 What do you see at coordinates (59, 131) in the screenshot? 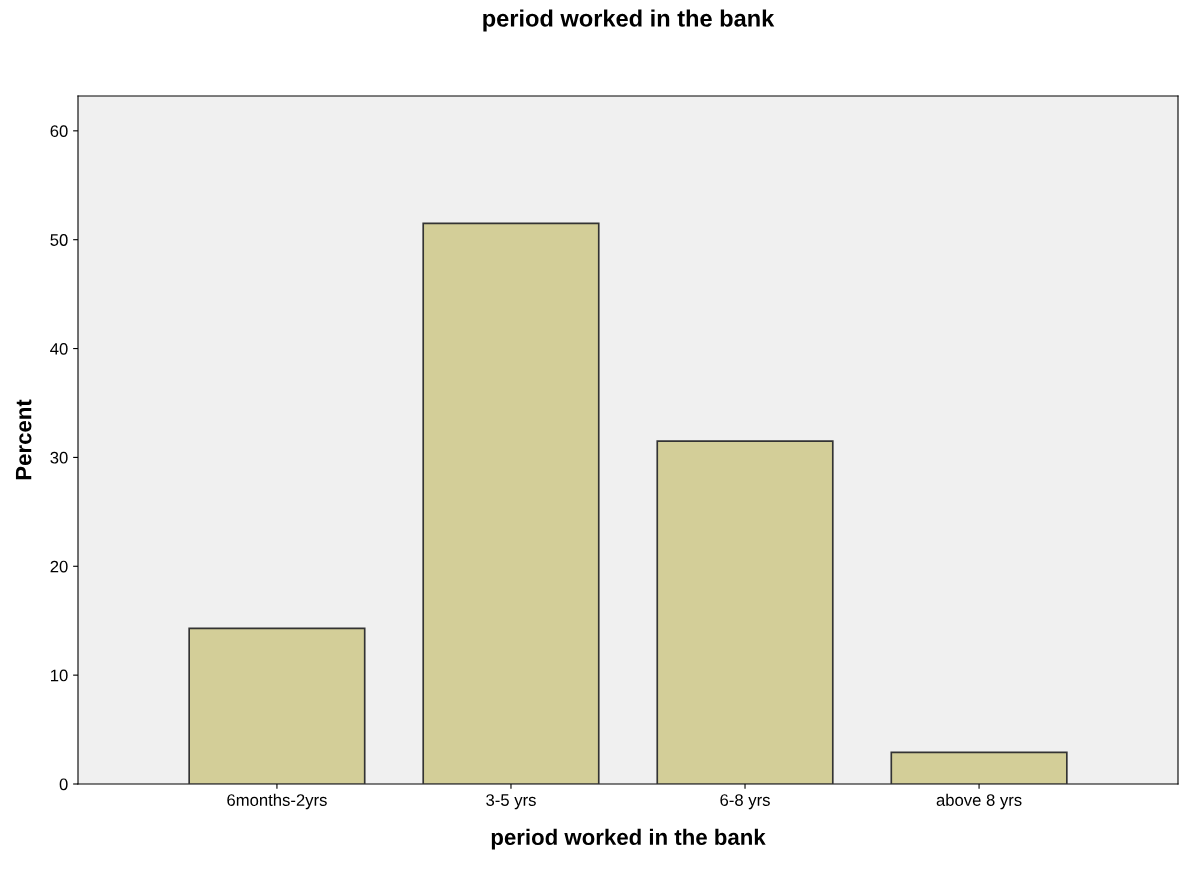
I see `y-tick-label: 60` at bounding box center [59, 131].